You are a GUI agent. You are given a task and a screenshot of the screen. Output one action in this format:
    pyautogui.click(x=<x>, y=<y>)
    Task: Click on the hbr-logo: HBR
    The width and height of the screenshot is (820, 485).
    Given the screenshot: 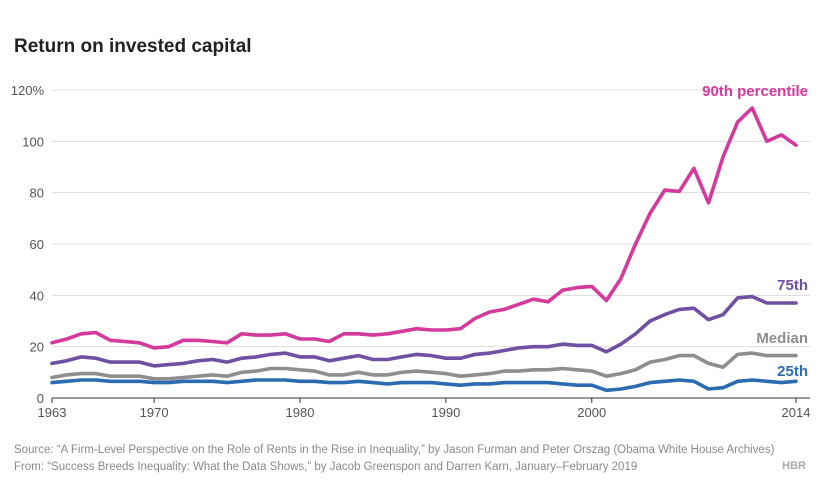 What is the action you would take?
    pyautogui.click(x=794, y=466)
    